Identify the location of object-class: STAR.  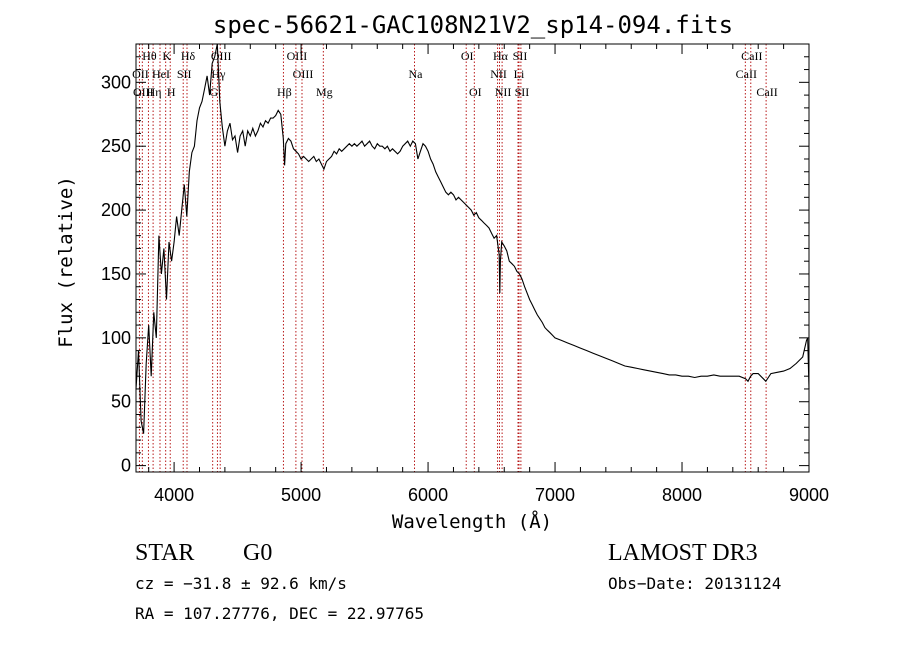
(164, 553).